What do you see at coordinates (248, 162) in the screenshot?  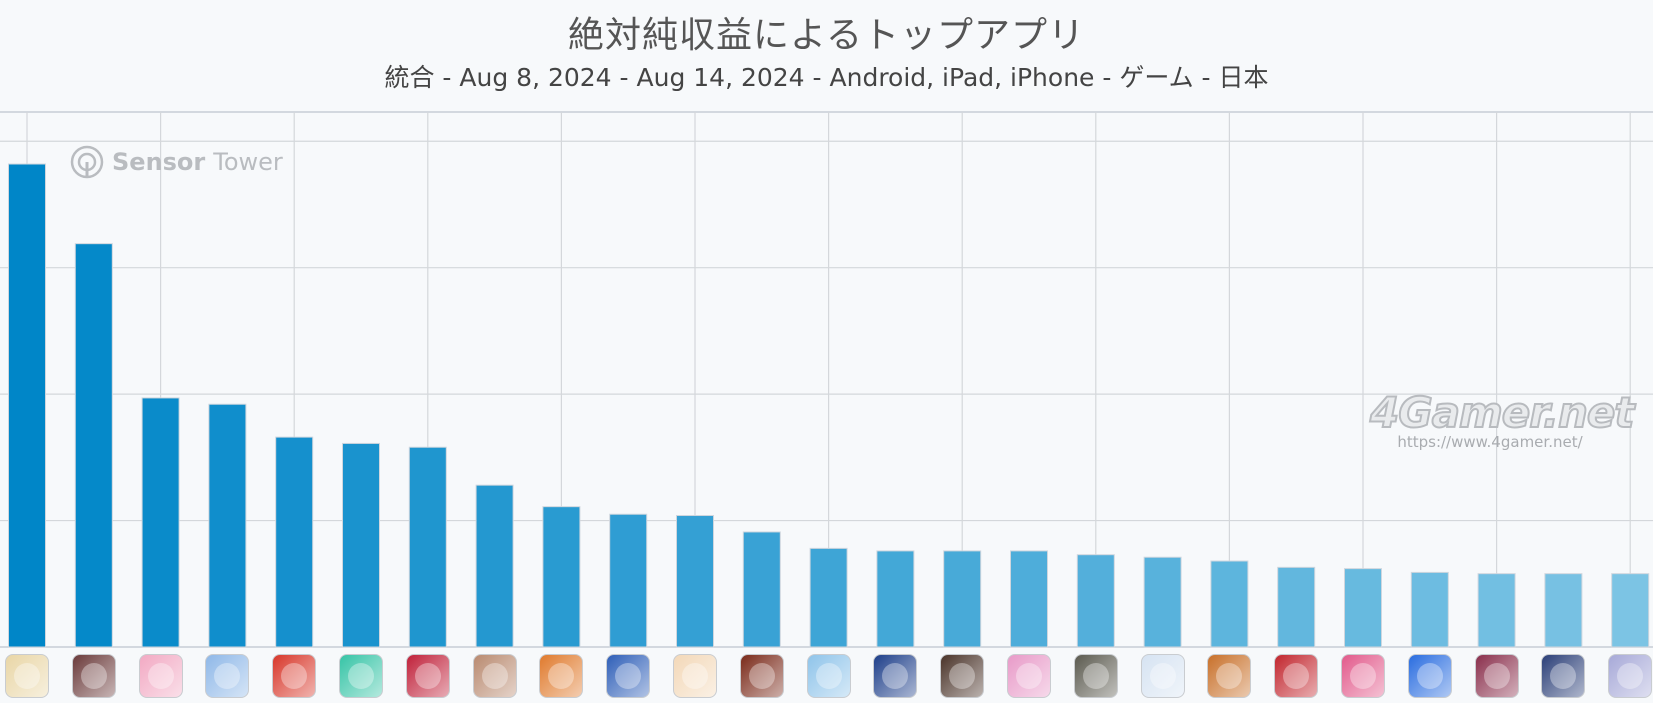 I see `sensortower-name-light: Tower` at bounding box center [248, 162].